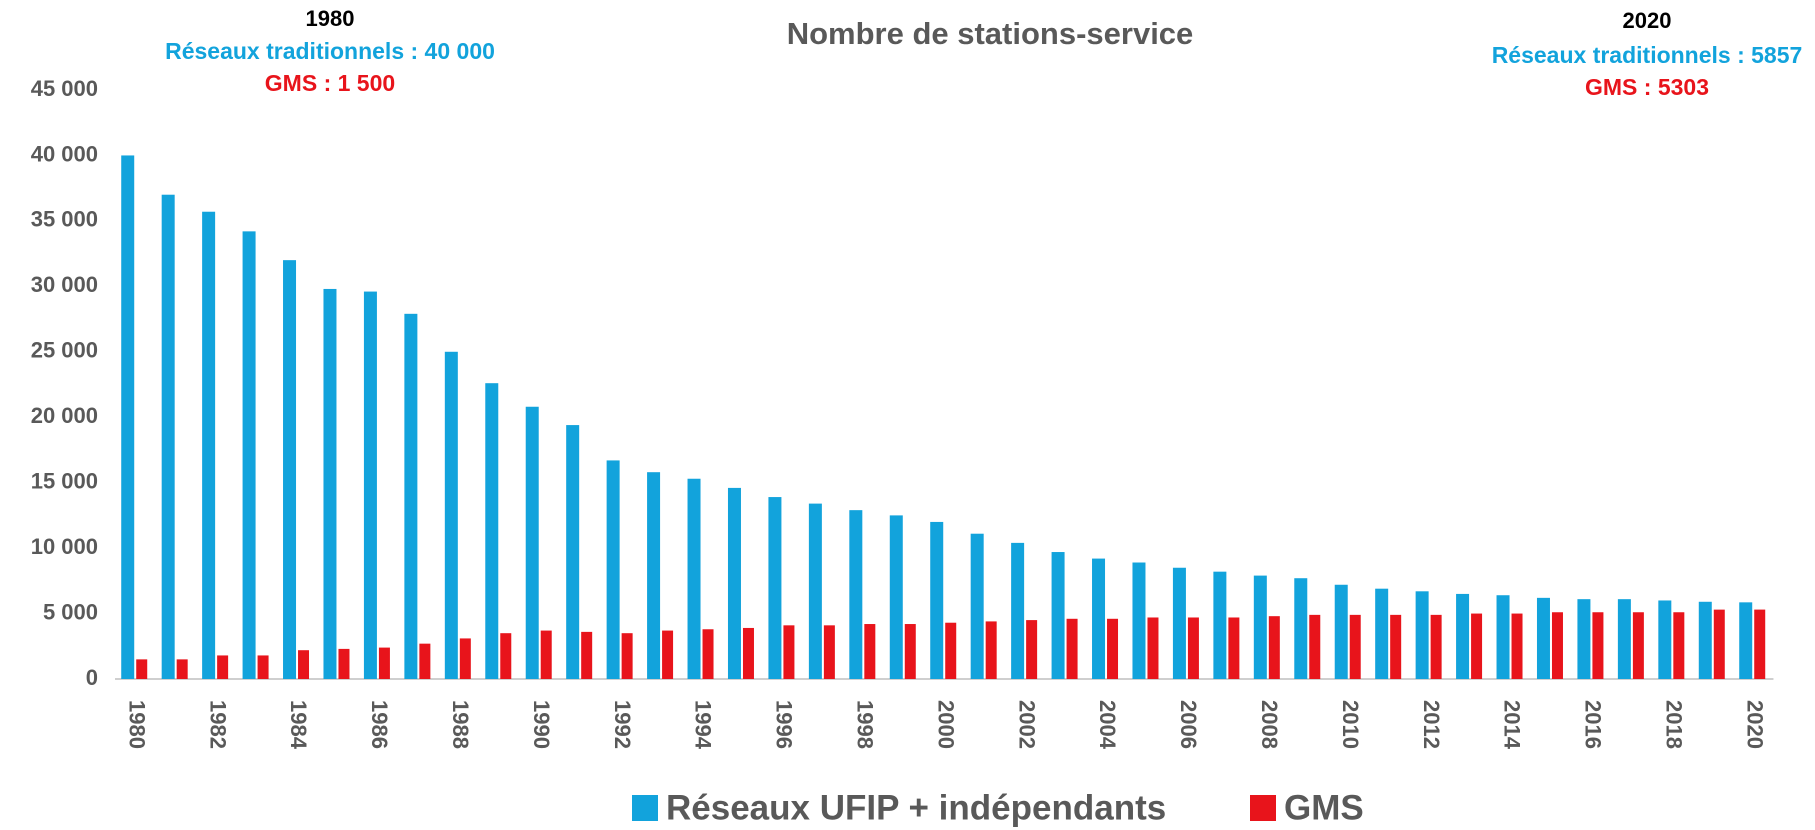  What do you see at coordinates (1647, 55) in the screenshot?
I see `annotation: Réseaux traditionnels : 5857` at bounding box center [1647, 55].